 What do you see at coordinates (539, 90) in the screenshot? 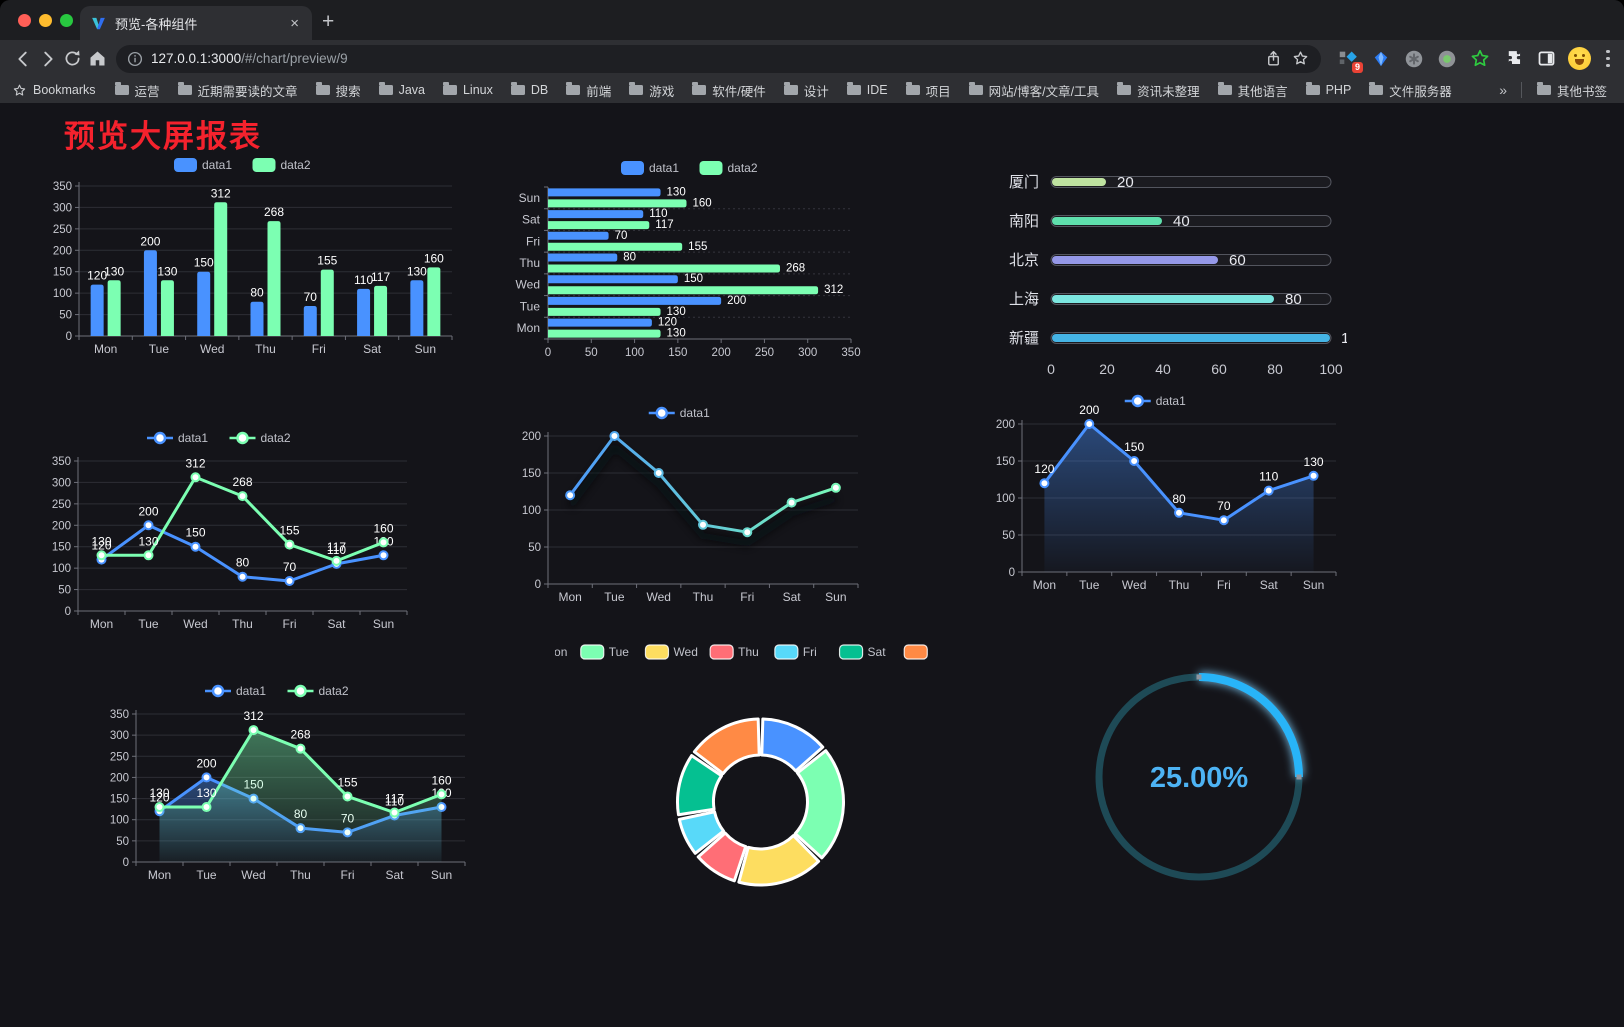
I see `bookmark-folder-label: DB` at bounding box center [539, 90].